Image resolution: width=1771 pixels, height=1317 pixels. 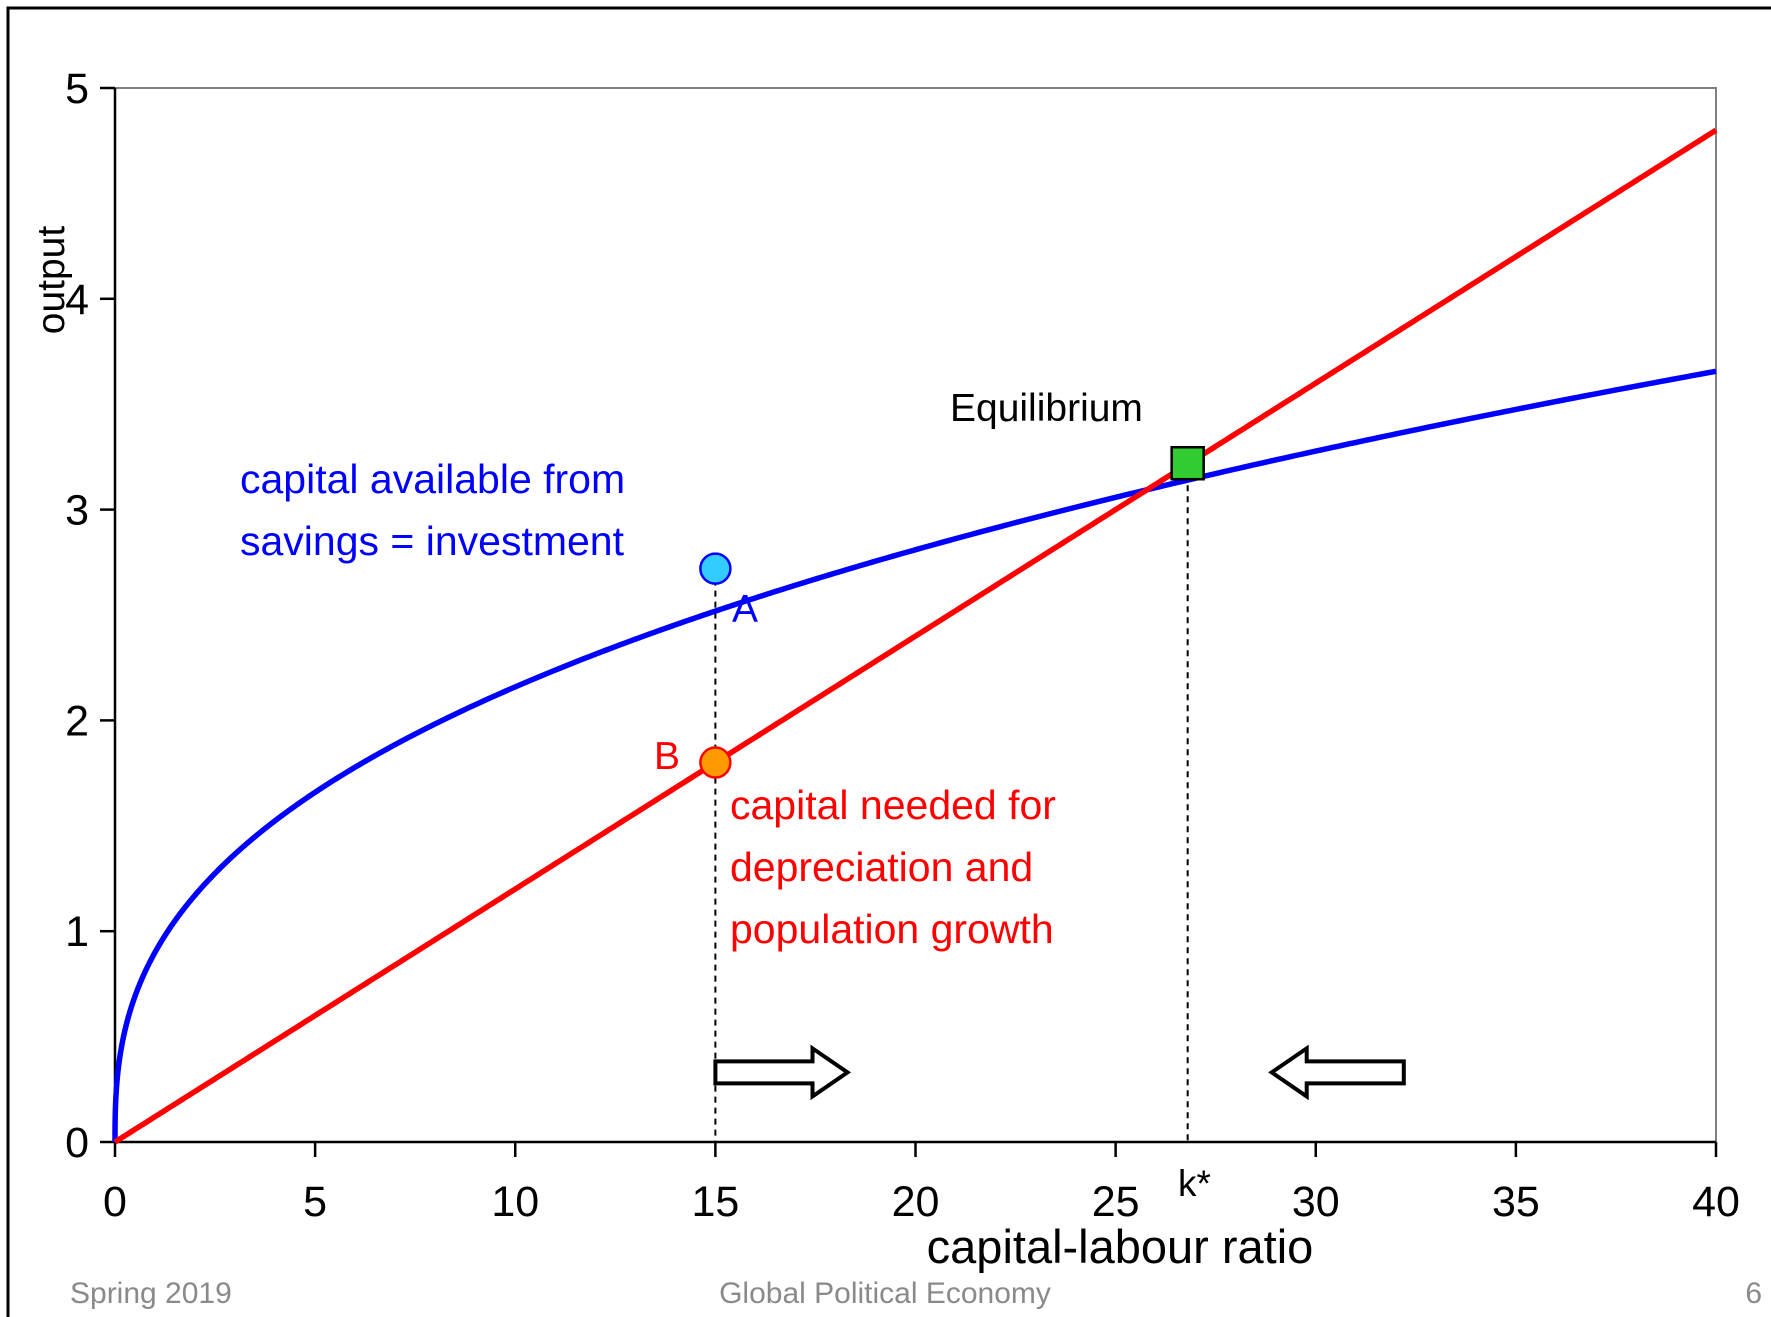 What do you see at coordinates (715, 568) in the screenshot?
I see `point-a-marker` at bounding box center [715, 568].